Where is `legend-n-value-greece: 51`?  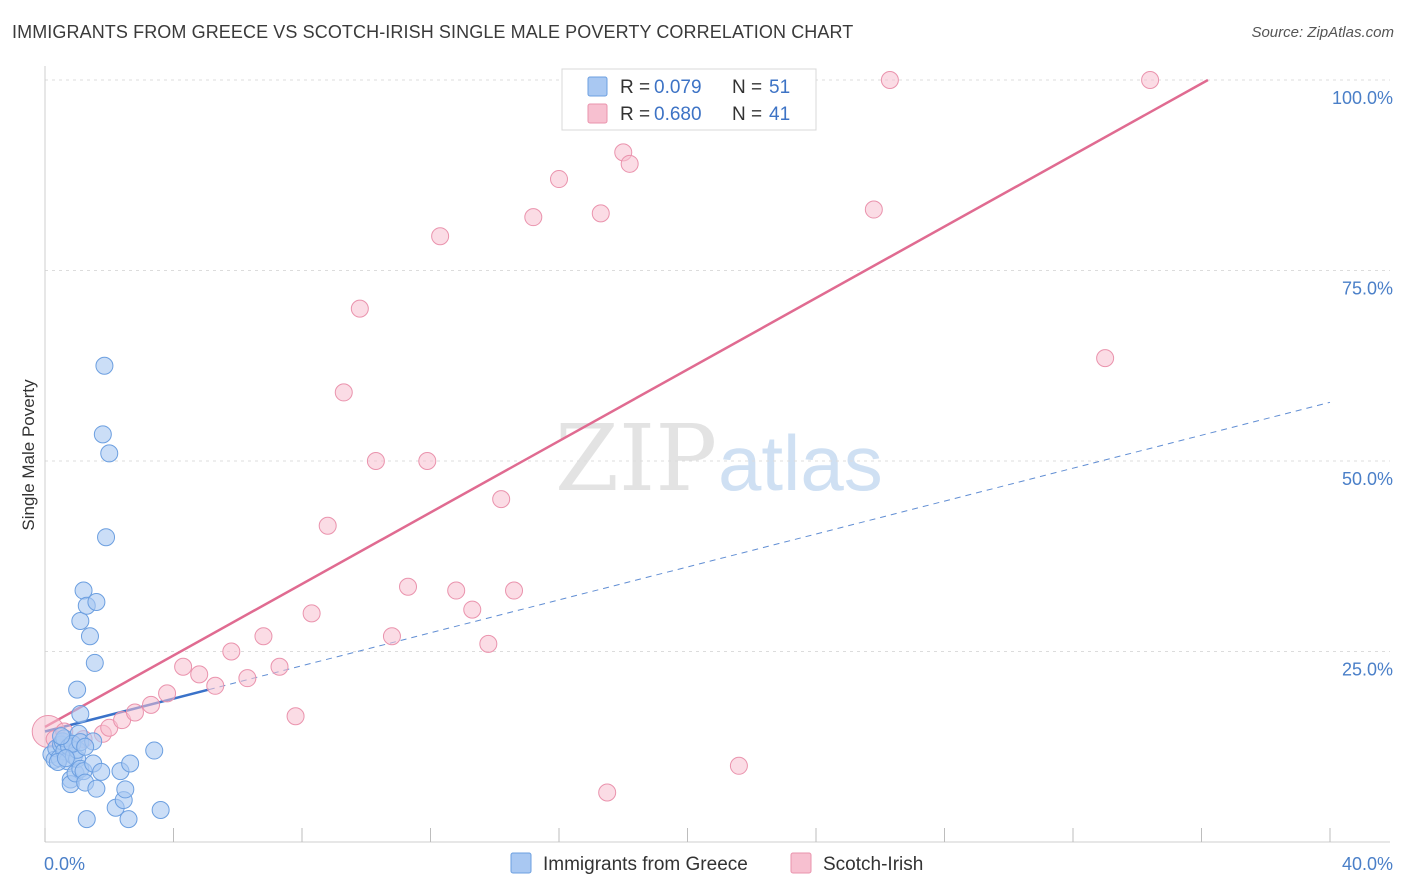
legend-n-value-greece: 51 is located at coordinates (779, 87).